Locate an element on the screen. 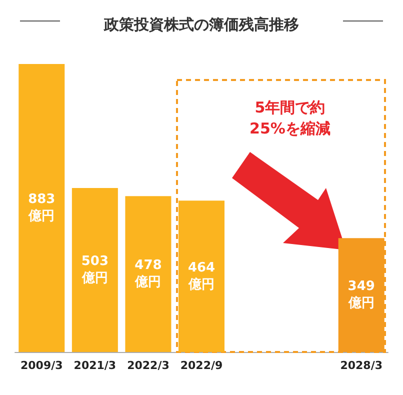 The width and height of the screenshot is (403, 395). chart-title: 政策投資株式の簿価残高推移 is located at coordinates (201, 25).